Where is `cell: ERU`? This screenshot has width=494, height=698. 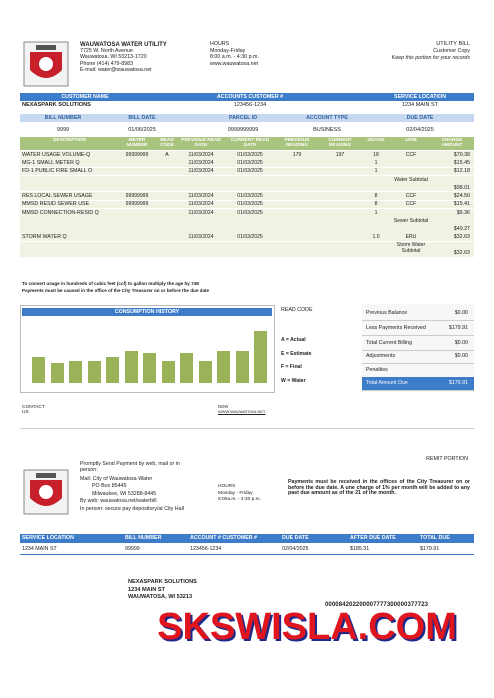
cell: ERU is located at coordinates (411, 236).